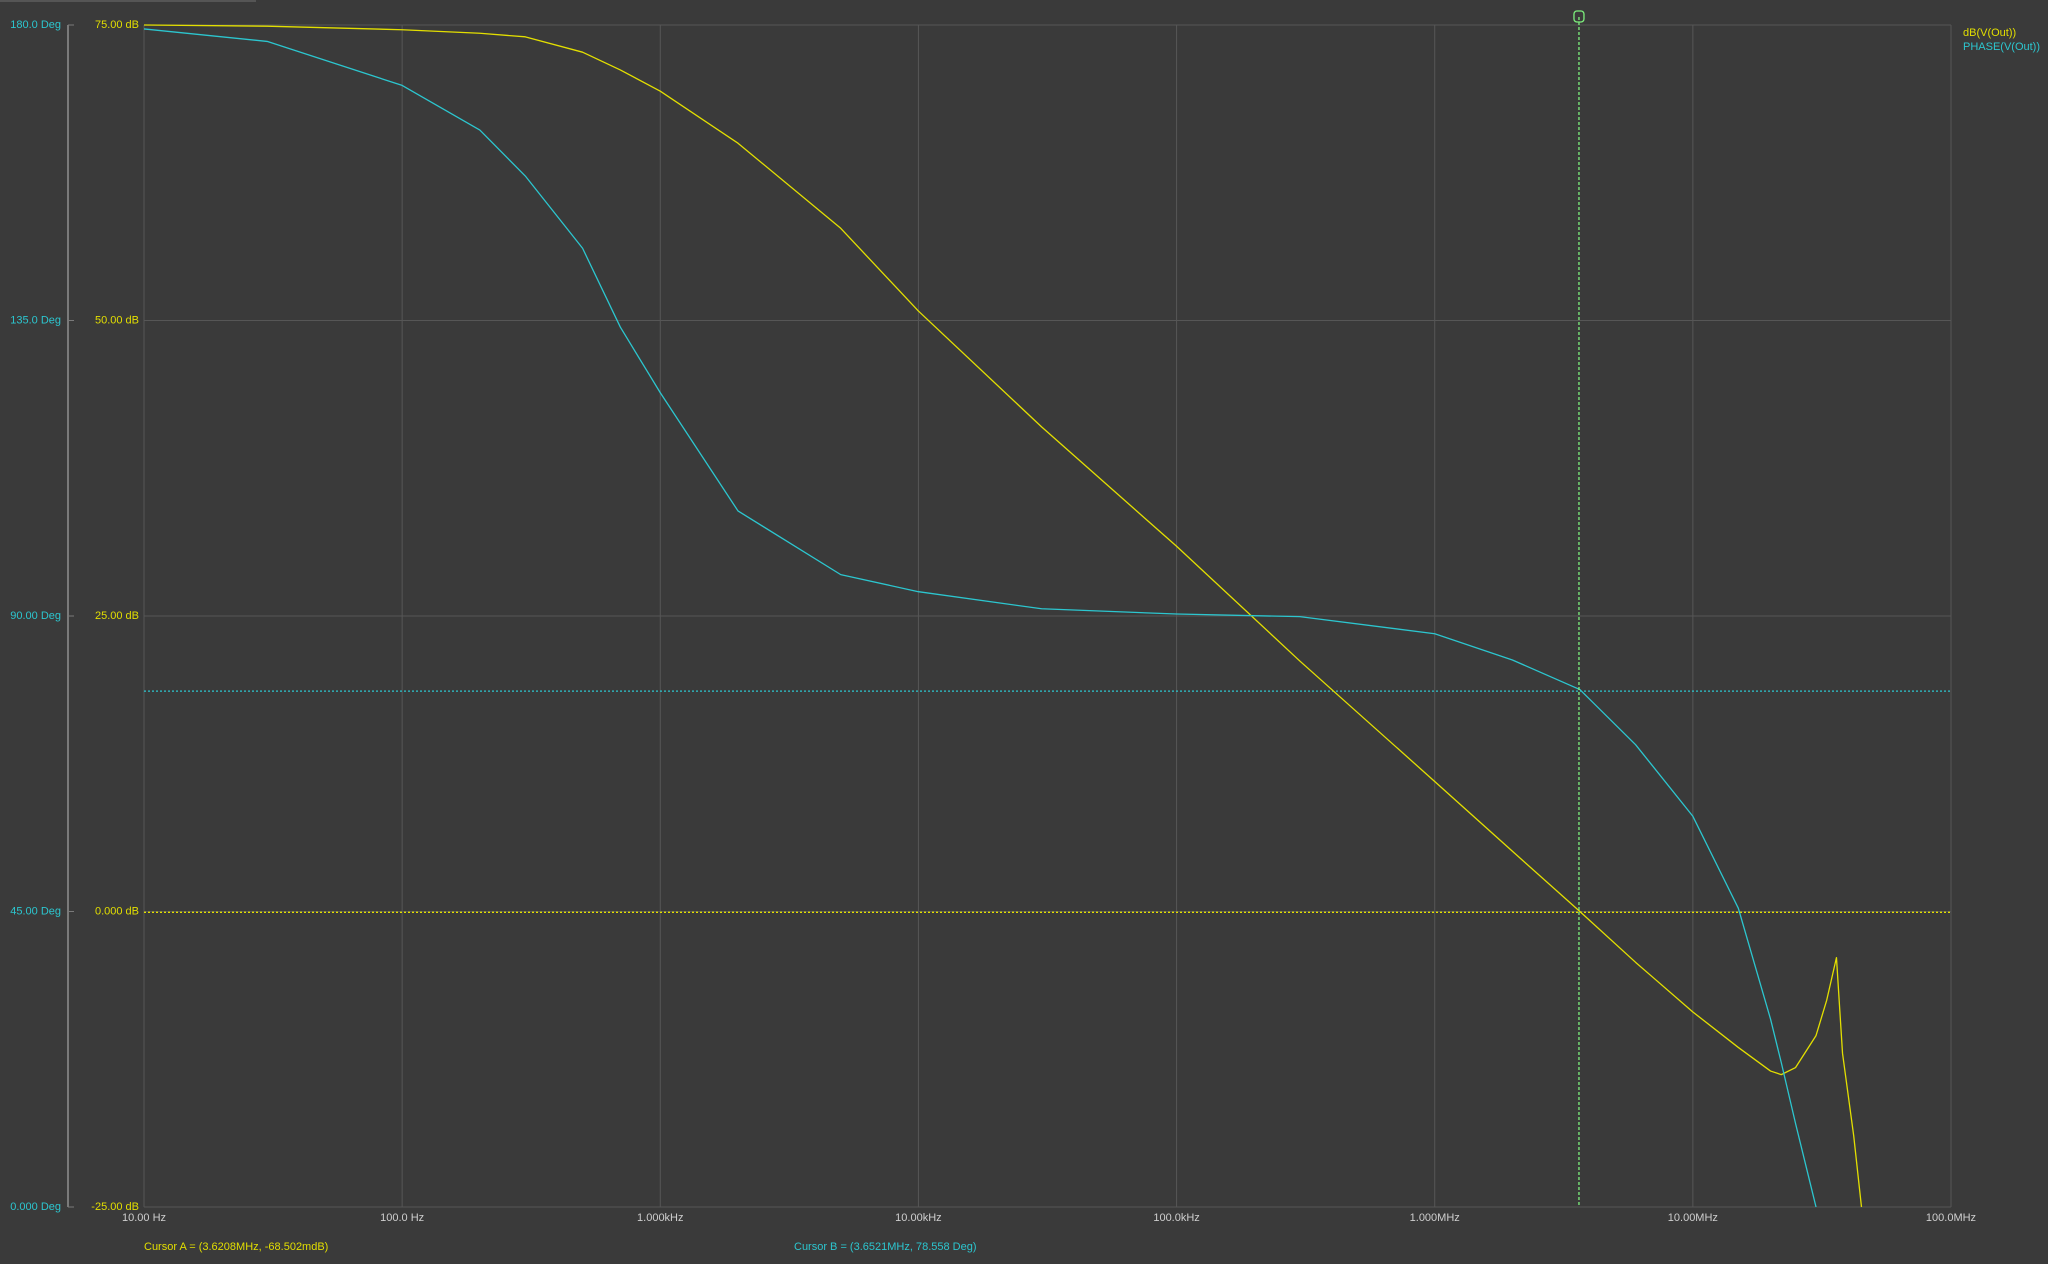 This screenshot has width=2048, height=1264. What do you see at coordinates (2001, 47) in the screenshot?
I see `legend-entry: PHASE(V(Out))` at bounding box center [2001, 47].